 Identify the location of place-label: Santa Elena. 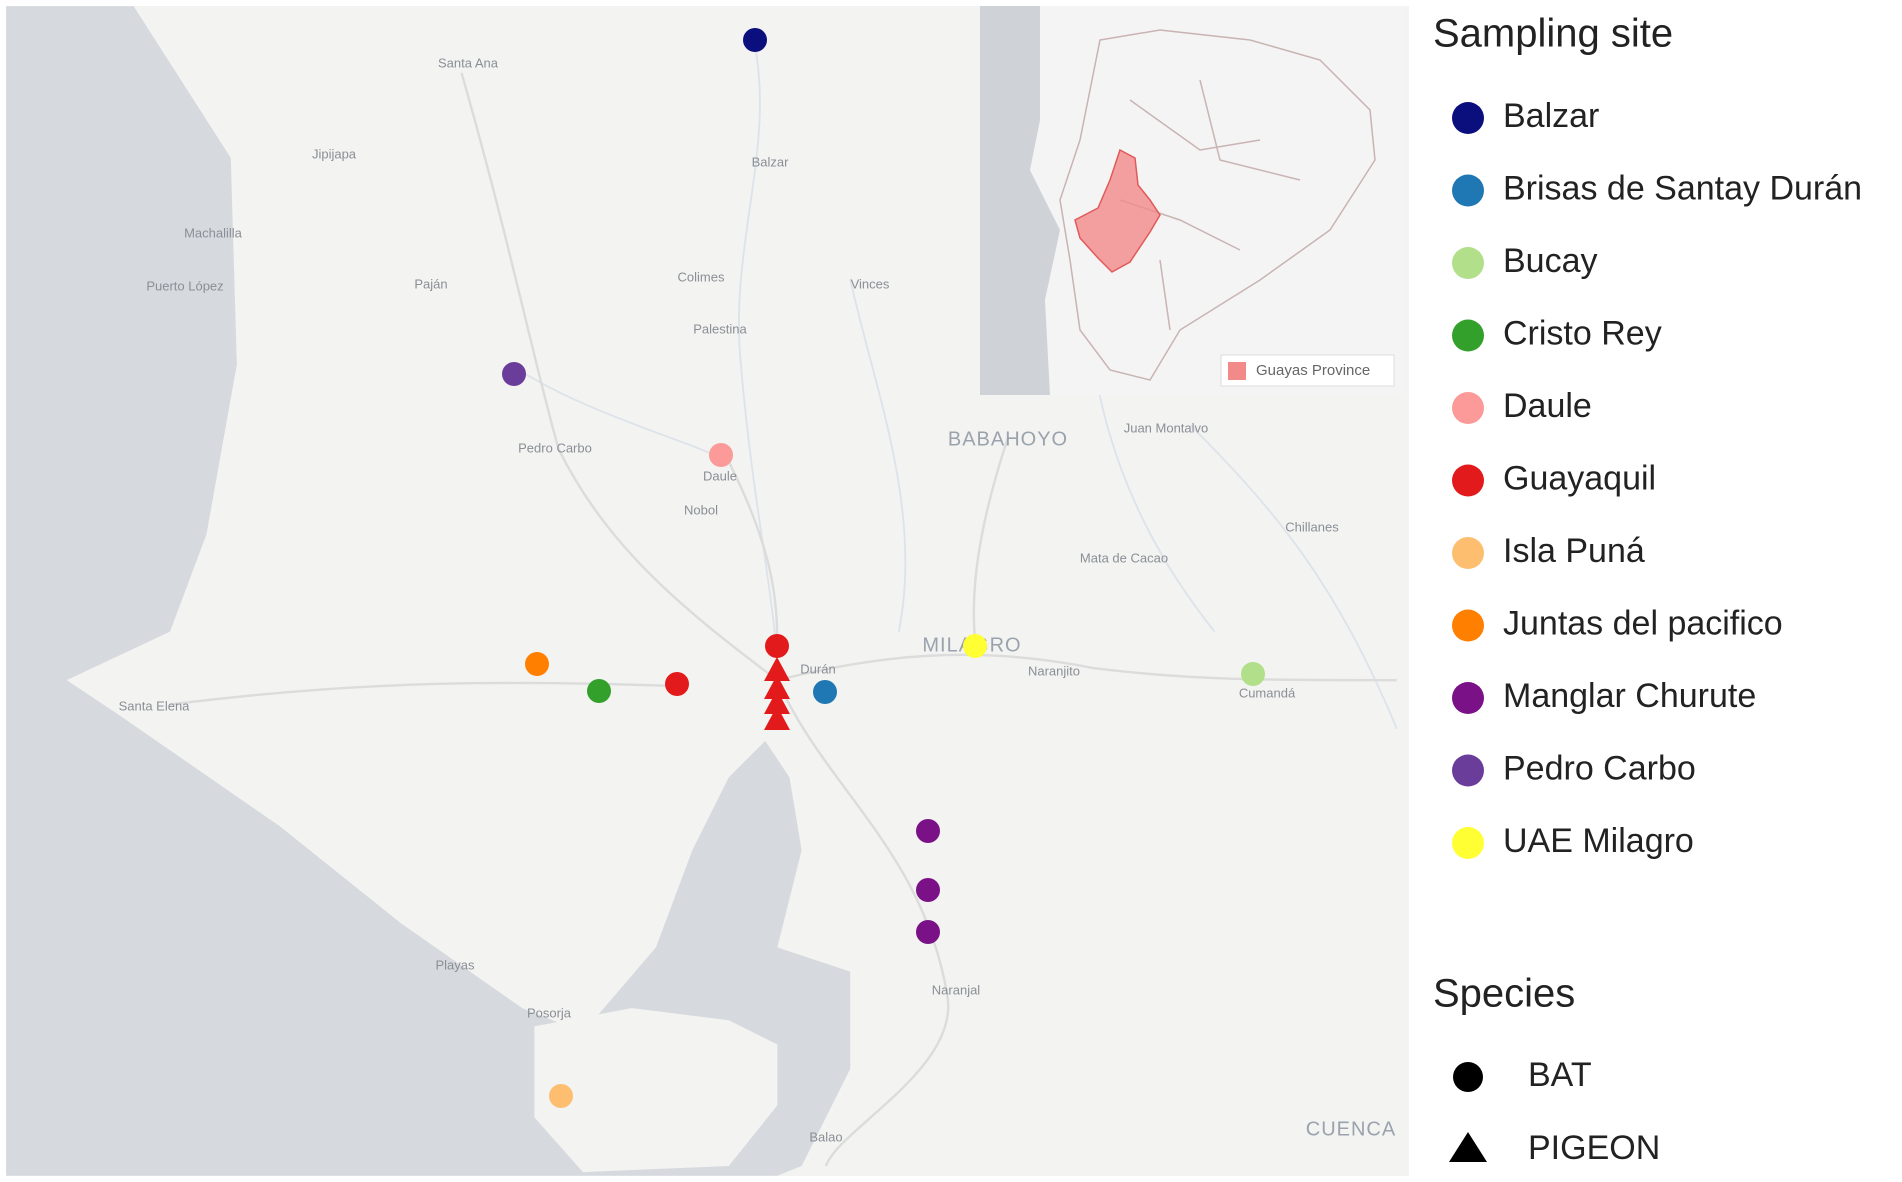
(155, 705).